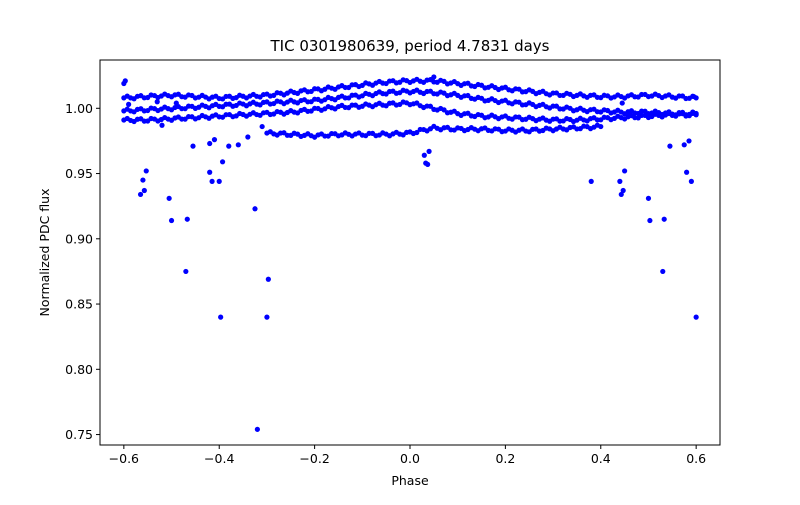 This screenshot has height=505, width=800. Describe the element at coordinates (79, 369) in the screenshot. I see `y-tick-label: 0.80` at that location.